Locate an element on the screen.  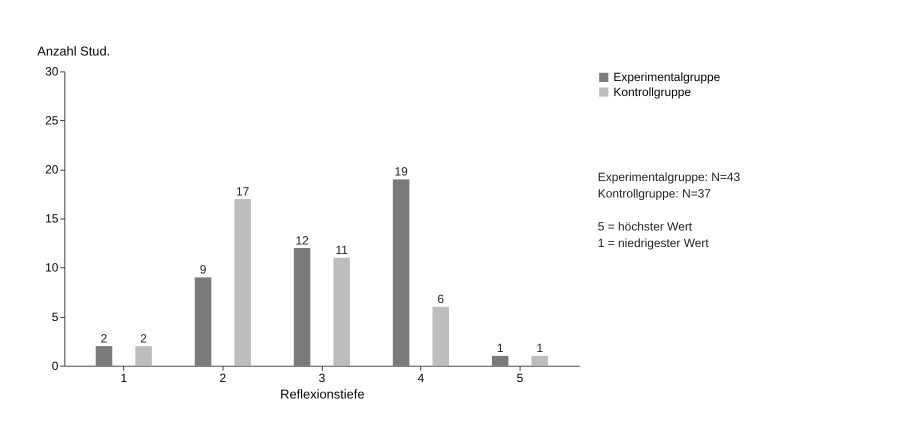
text: 5 = höchster Wert is located at coordinates (645, 227).